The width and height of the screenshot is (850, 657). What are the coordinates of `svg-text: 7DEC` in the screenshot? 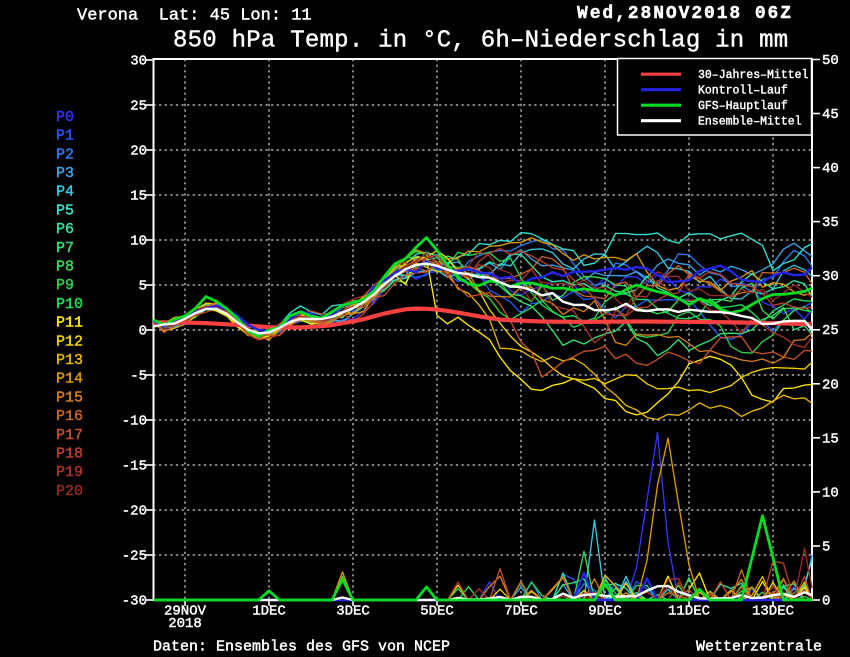 It's located at (521, 612).